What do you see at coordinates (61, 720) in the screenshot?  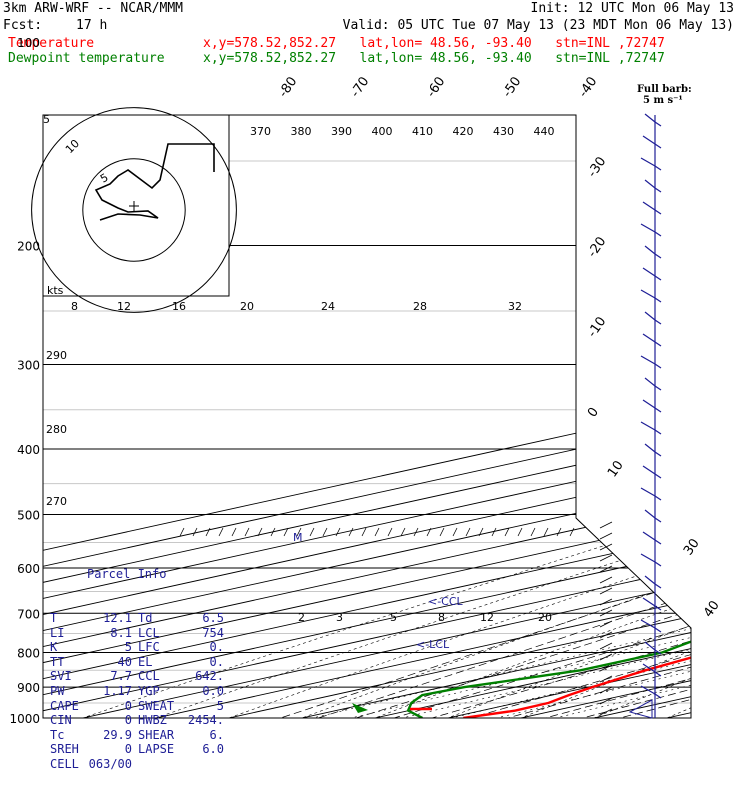 I see `parcel-k1-7: CIN` at bounding box center [61, 720].